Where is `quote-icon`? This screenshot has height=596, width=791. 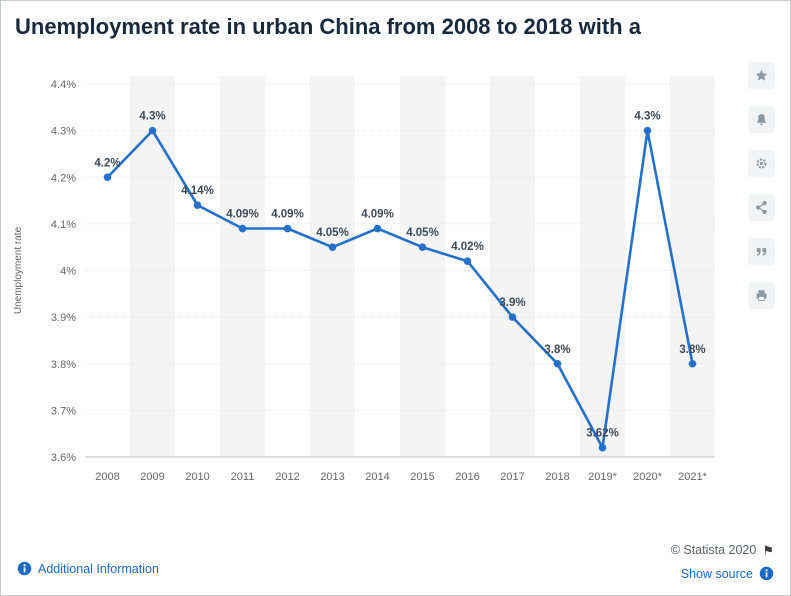 quote-icon is located at coordinates (761, 252).